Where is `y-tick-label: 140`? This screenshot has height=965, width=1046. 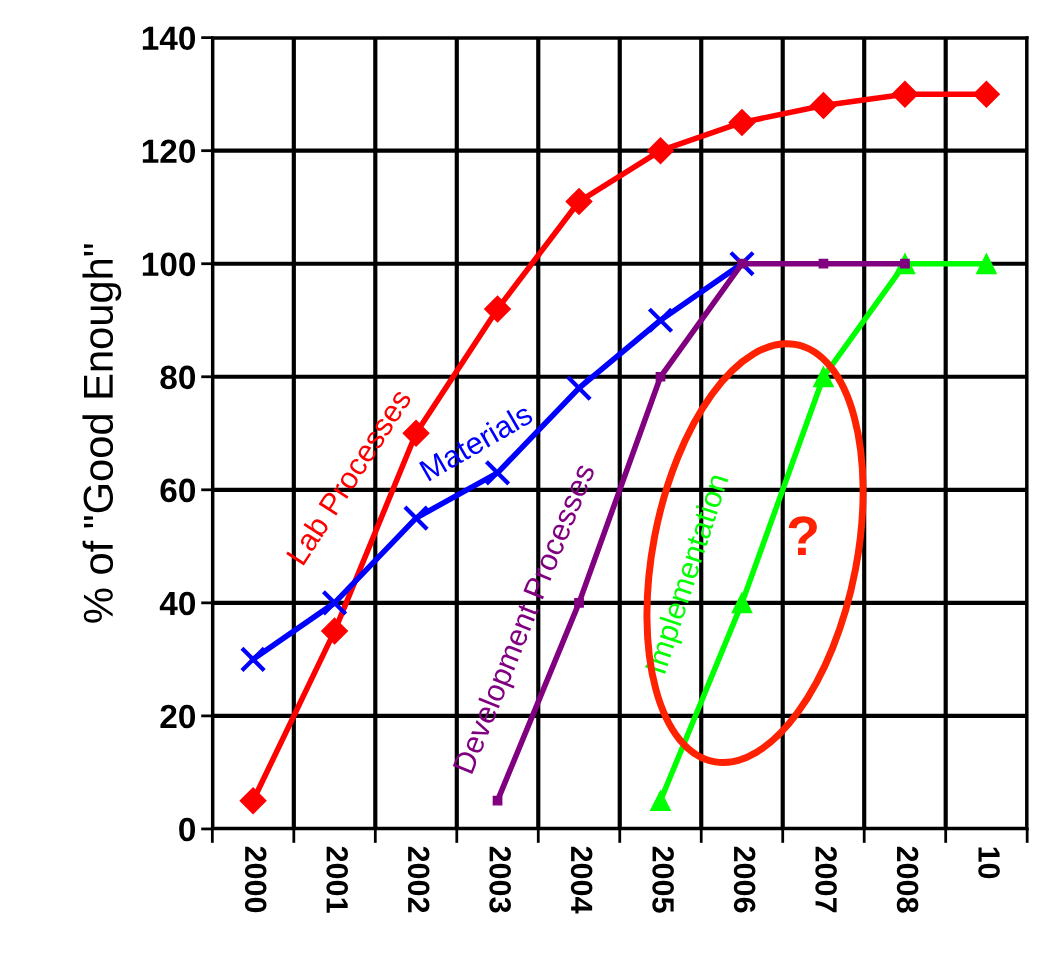
y-tick-label: 140 is located at coordinates (169, 38).